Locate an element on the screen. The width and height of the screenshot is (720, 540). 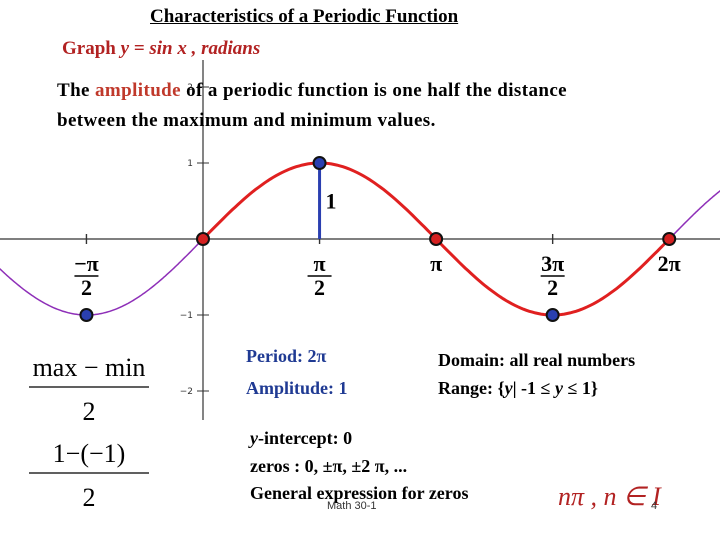
range-post: ≤ 1} is located at coordinates (580, 388).